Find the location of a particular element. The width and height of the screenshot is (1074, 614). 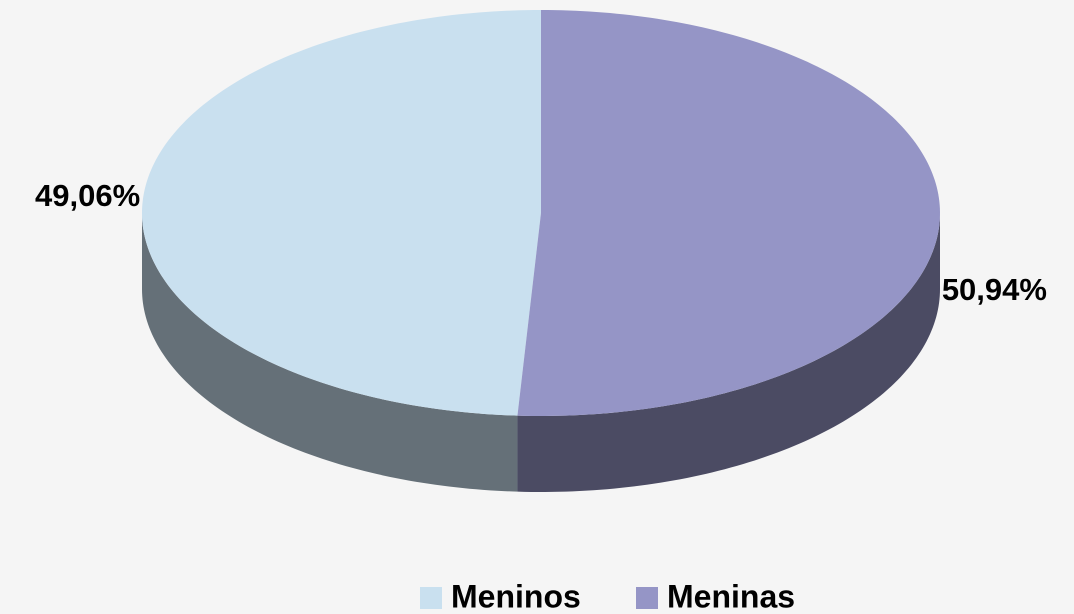

data-label: 49,06% is located at coordinates (87, 195).